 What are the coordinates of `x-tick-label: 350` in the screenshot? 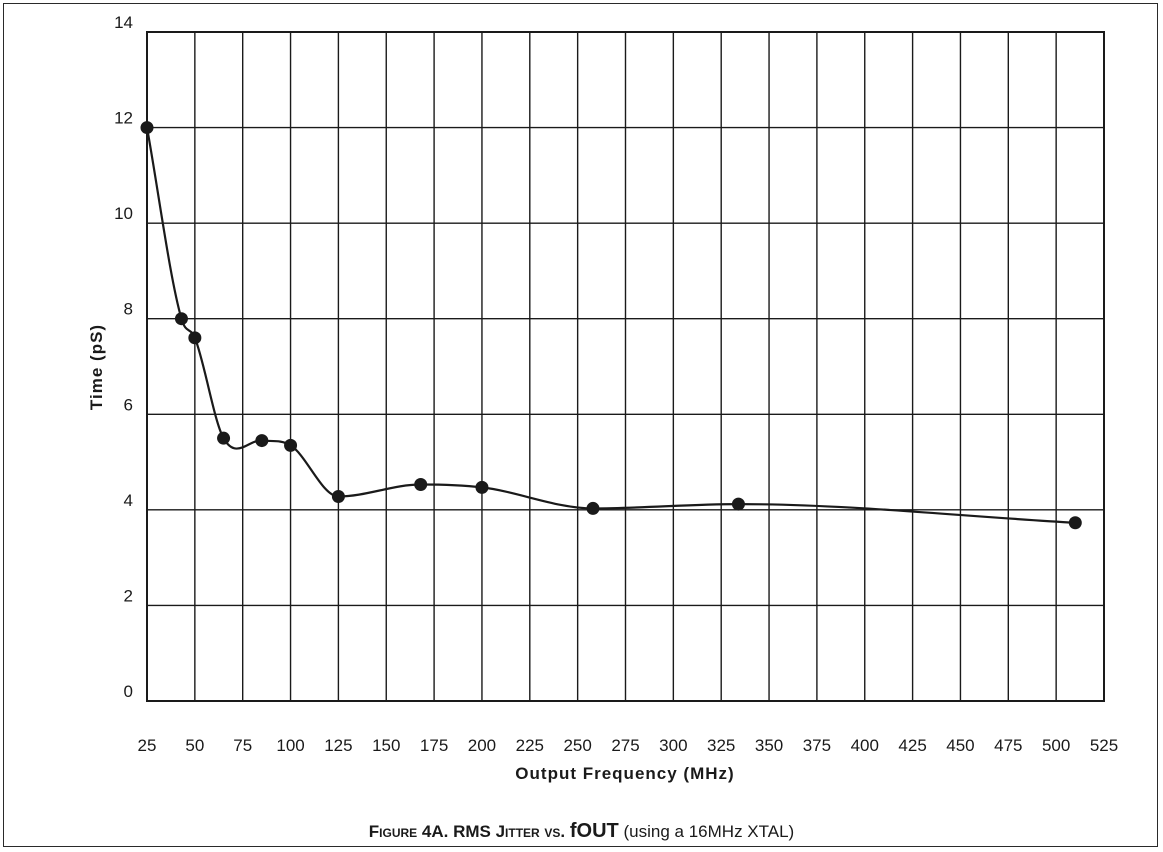 It's located at (769, 745).